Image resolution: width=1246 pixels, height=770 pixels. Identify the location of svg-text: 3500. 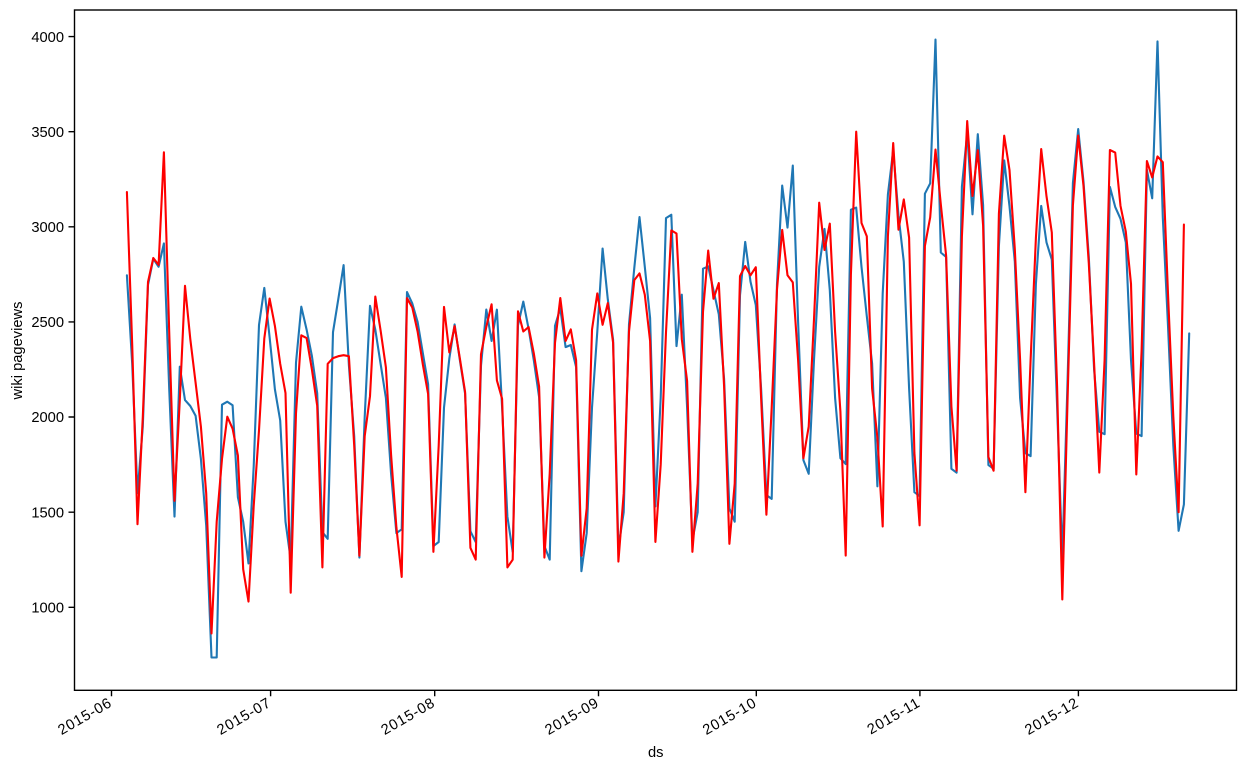
(47, 133).